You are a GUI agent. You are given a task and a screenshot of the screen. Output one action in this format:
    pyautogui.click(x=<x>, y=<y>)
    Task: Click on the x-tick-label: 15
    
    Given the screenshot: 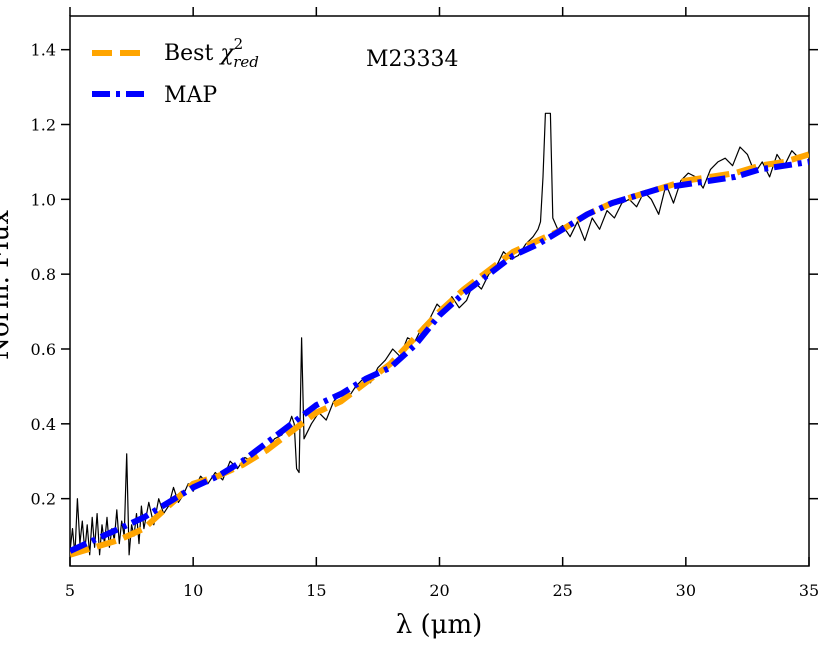 What is the action you would take?
    pyautogui.click(x=316, y=590)
    